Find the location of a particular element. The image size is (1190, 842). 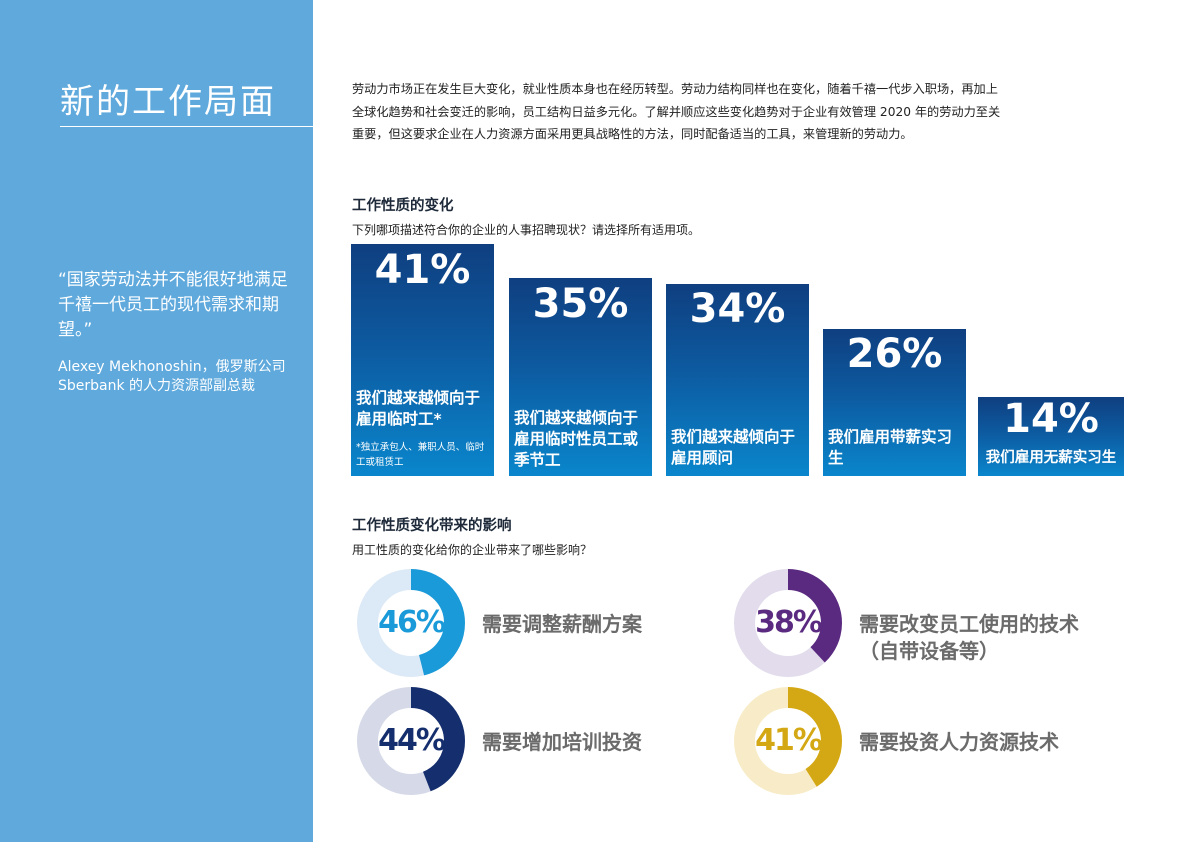

bar-seasonal-workers: 35% 我们越来越倾向于雇用临时性员工或季节工 is located at coordinates (580, 377).